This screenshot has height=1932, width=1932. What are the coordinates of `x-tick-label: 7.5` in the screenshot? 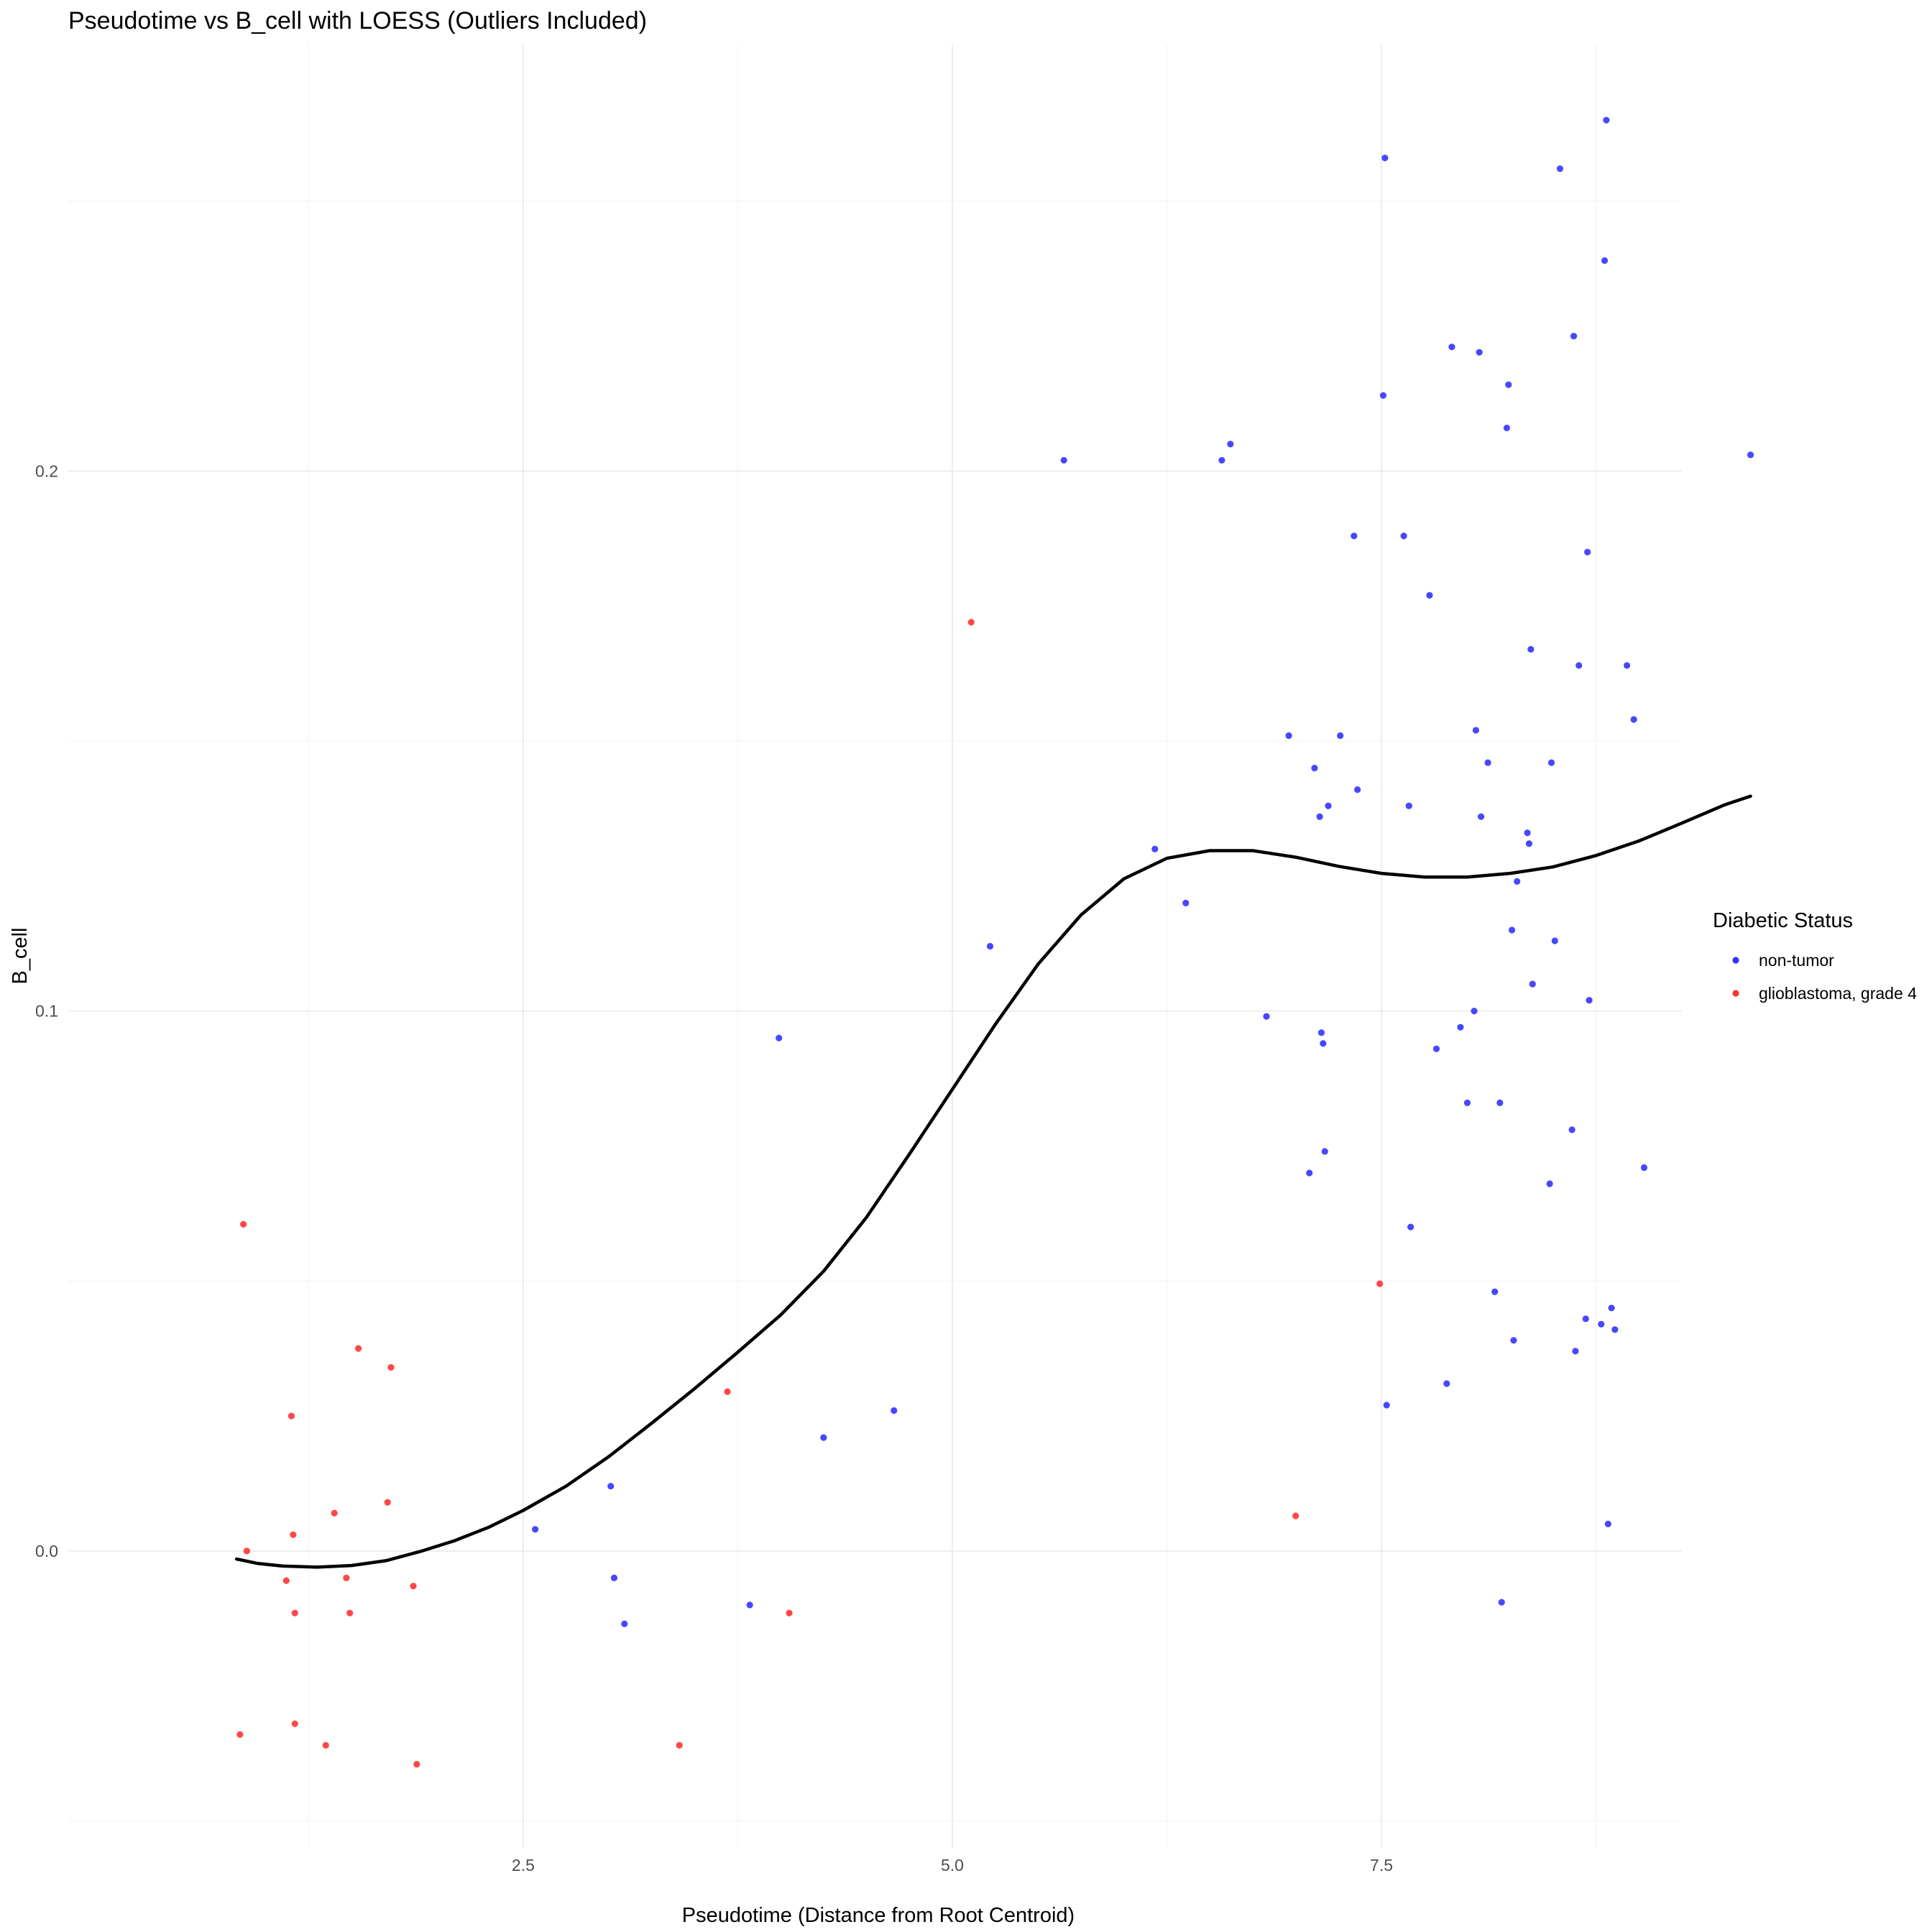 It's located at (1381, 1865).